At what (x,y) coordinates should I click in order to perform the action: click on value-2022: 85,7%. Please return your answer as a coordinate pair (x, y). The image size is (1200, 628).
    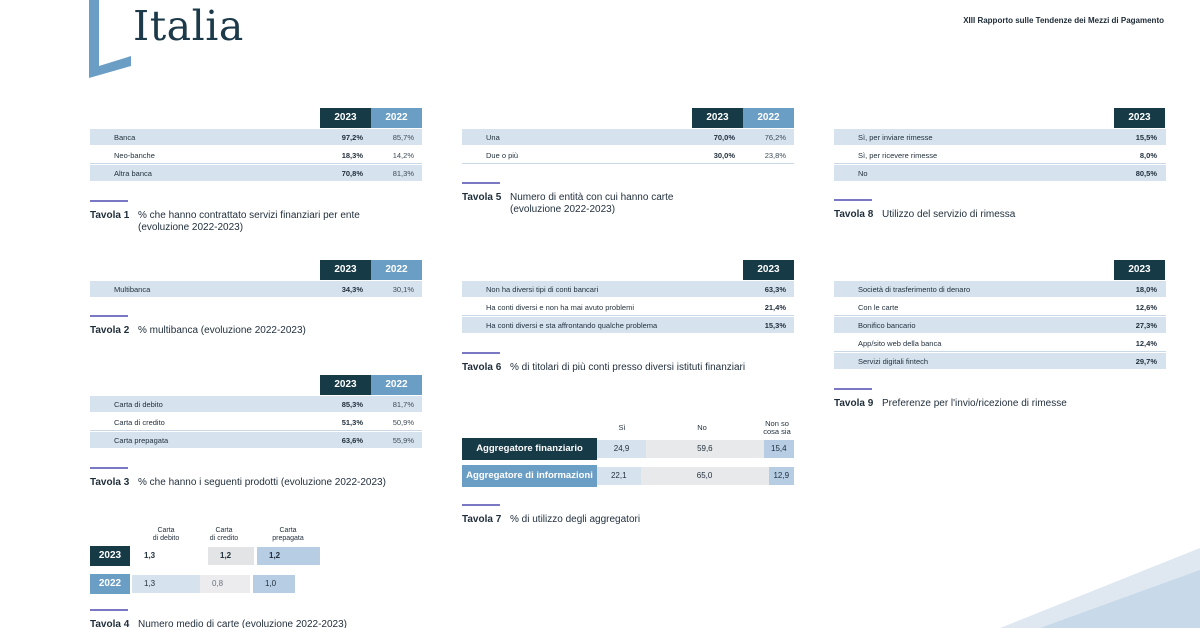
    Looking at the image, I should click on (403, 137).